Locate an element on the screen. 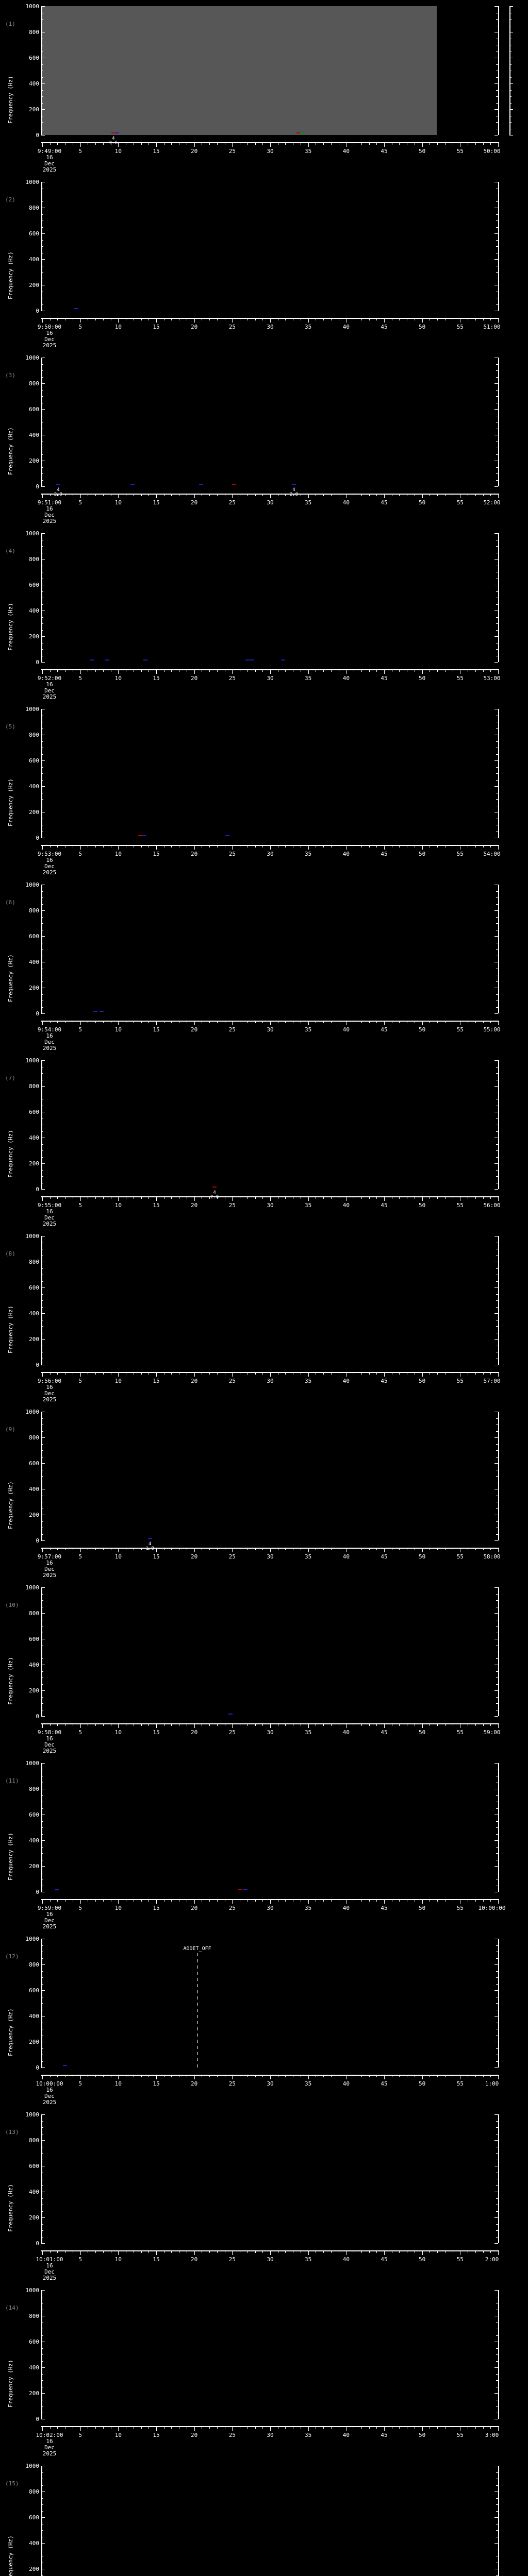  time-tick-label: 55 is located at coordinates (460, 327).